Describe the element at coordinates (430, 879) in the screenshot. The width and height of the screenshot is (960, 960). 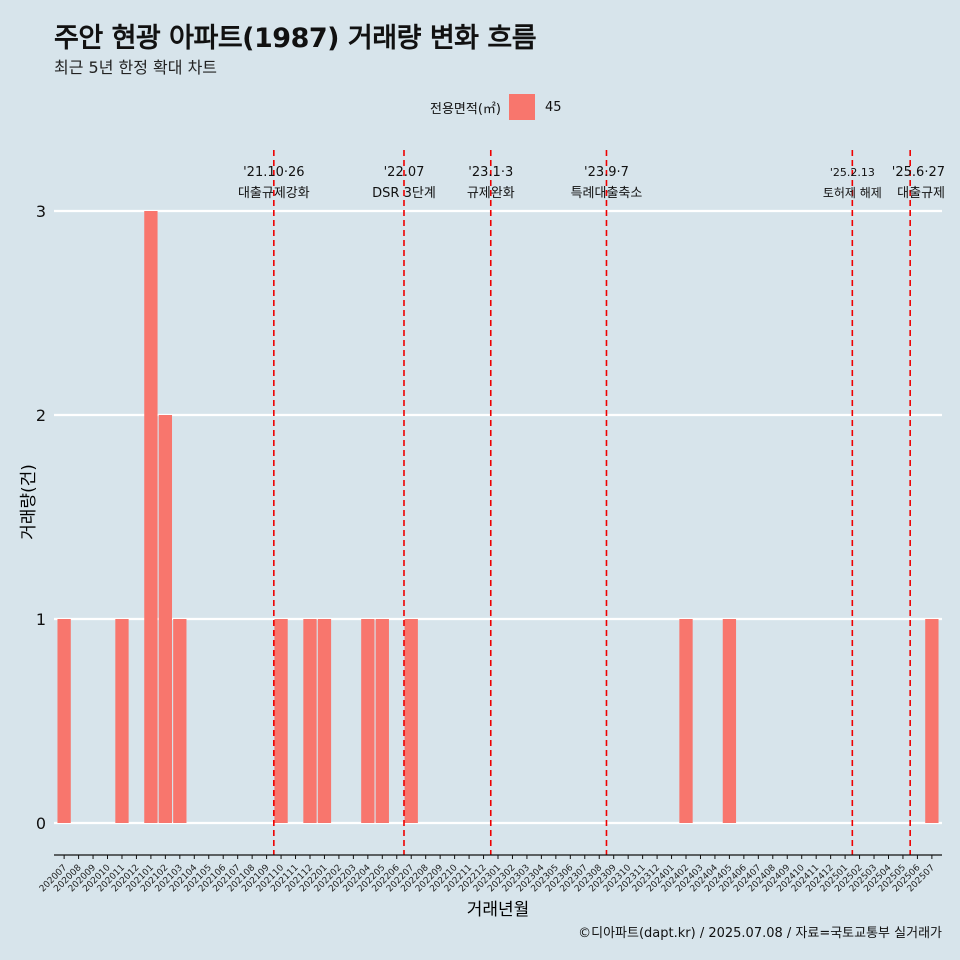
I see `x-tick-label: 202209` at that location.